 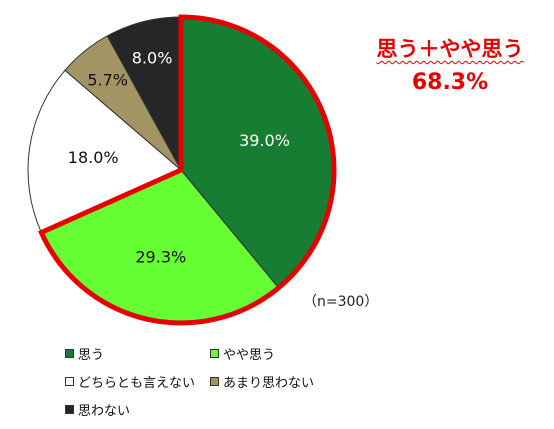 What do you see at coordinates (450, 67) in the screenshot?
I see `highlight-annotation: 思う＋やや思う 68.3%` at bounding box center [450, 67].